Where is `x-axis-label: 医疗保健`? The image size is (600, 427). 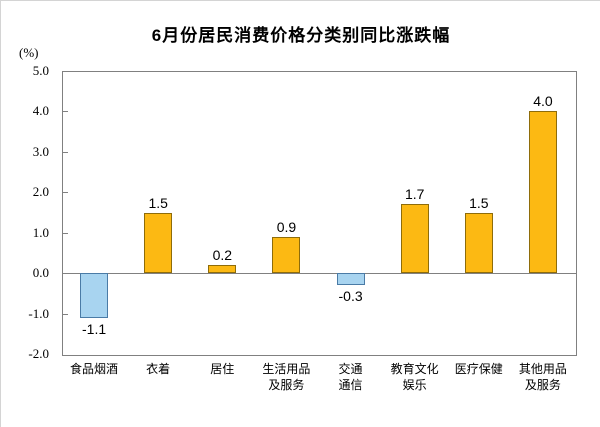
x-axis-label: 医疗保健 is located at coordinates (479, 369).